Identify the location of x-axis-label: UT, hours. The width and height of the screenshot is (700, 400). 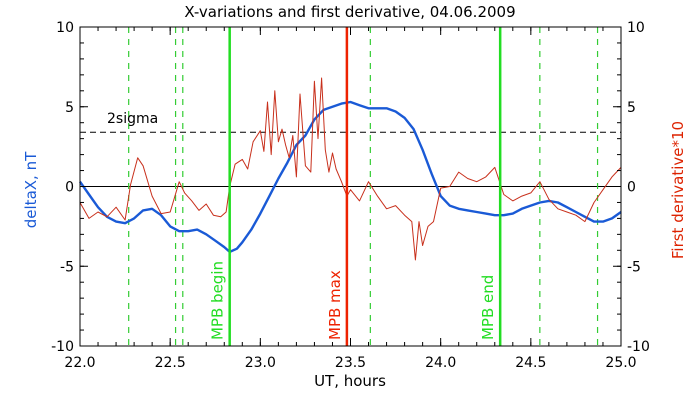
(350, 381).